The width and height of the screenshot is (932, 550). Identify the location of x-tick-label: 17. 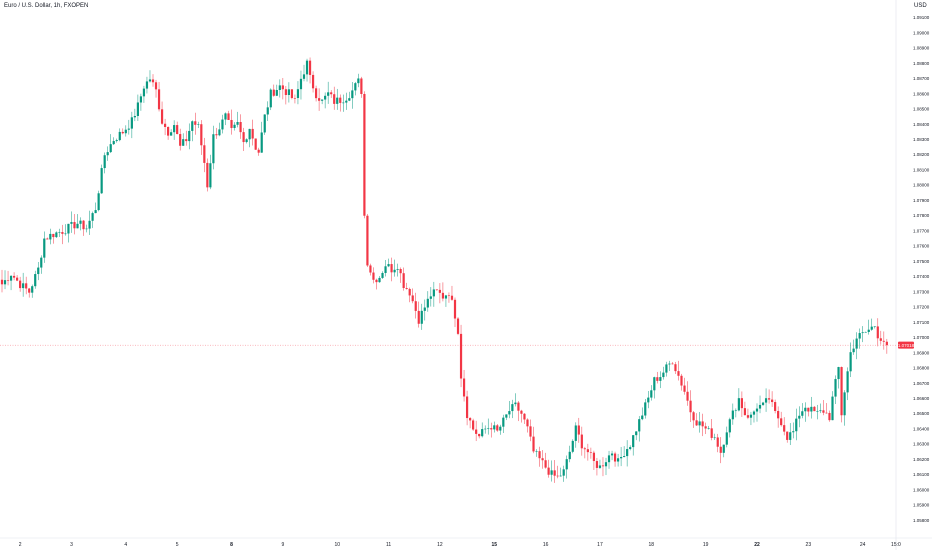
(600, 545).